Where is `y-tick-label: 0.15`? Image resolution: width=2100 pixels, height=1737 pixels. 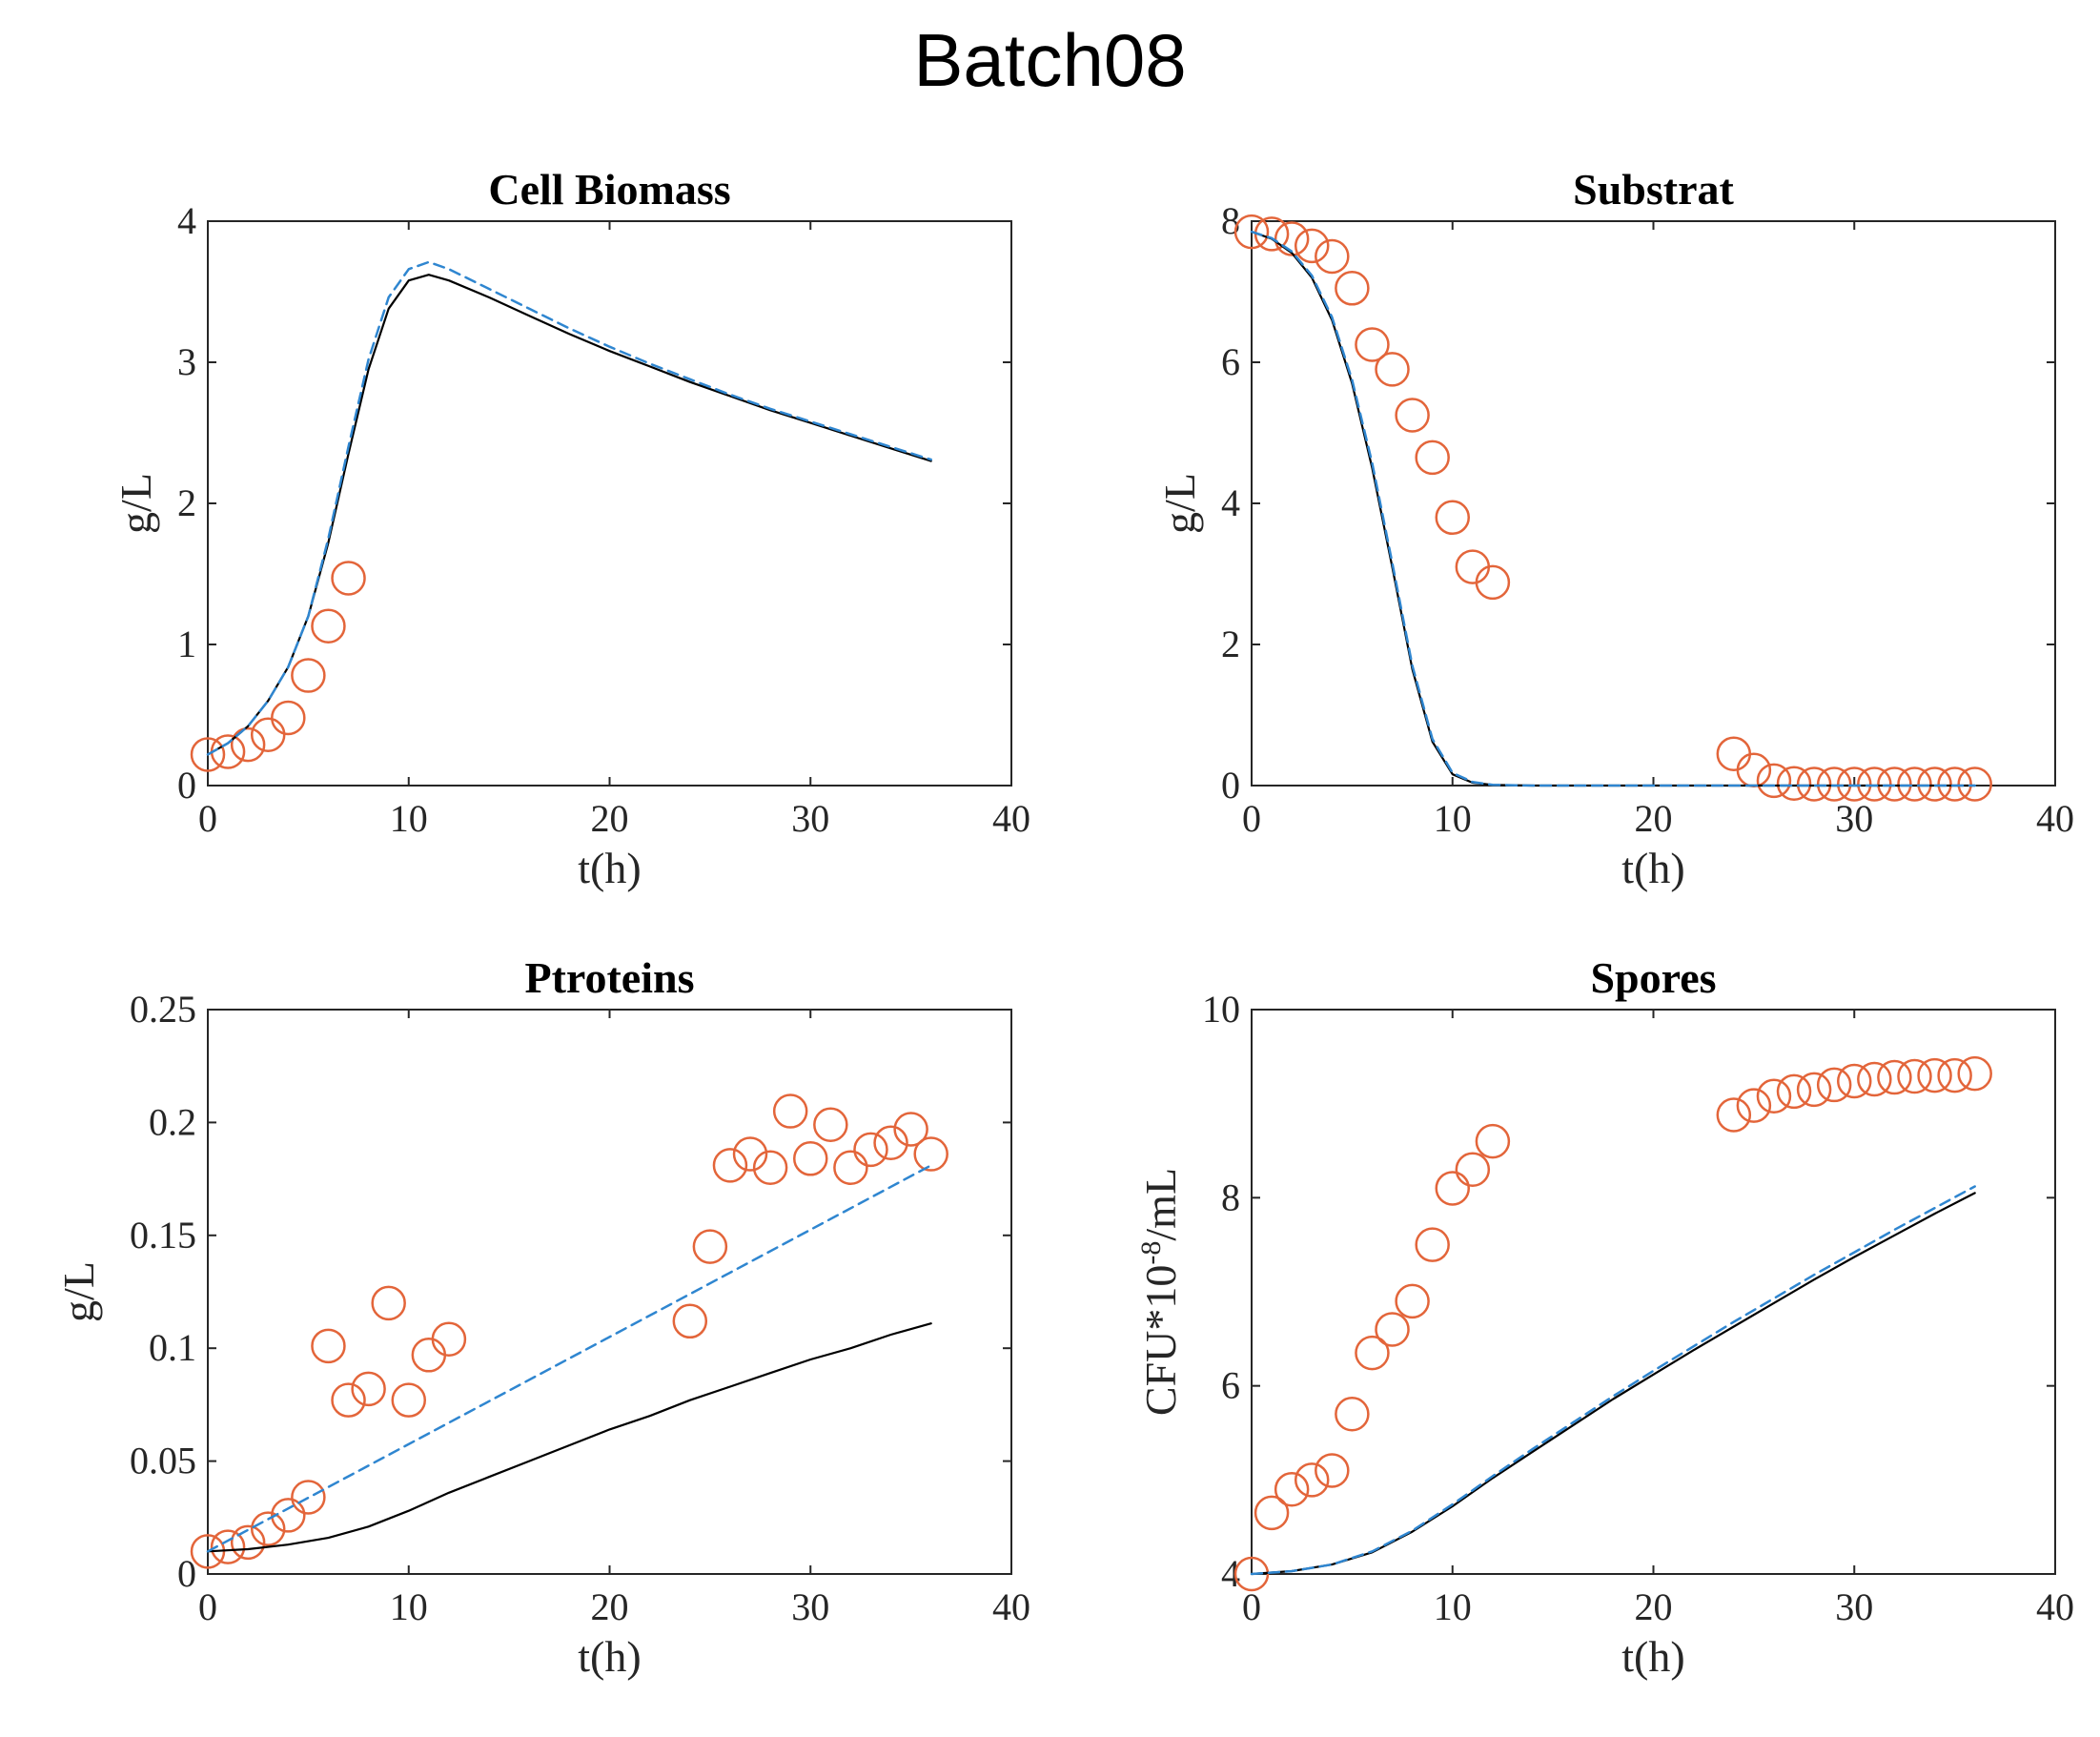
y-tick-label: 0.15 is located at coordinates (163, 1236).